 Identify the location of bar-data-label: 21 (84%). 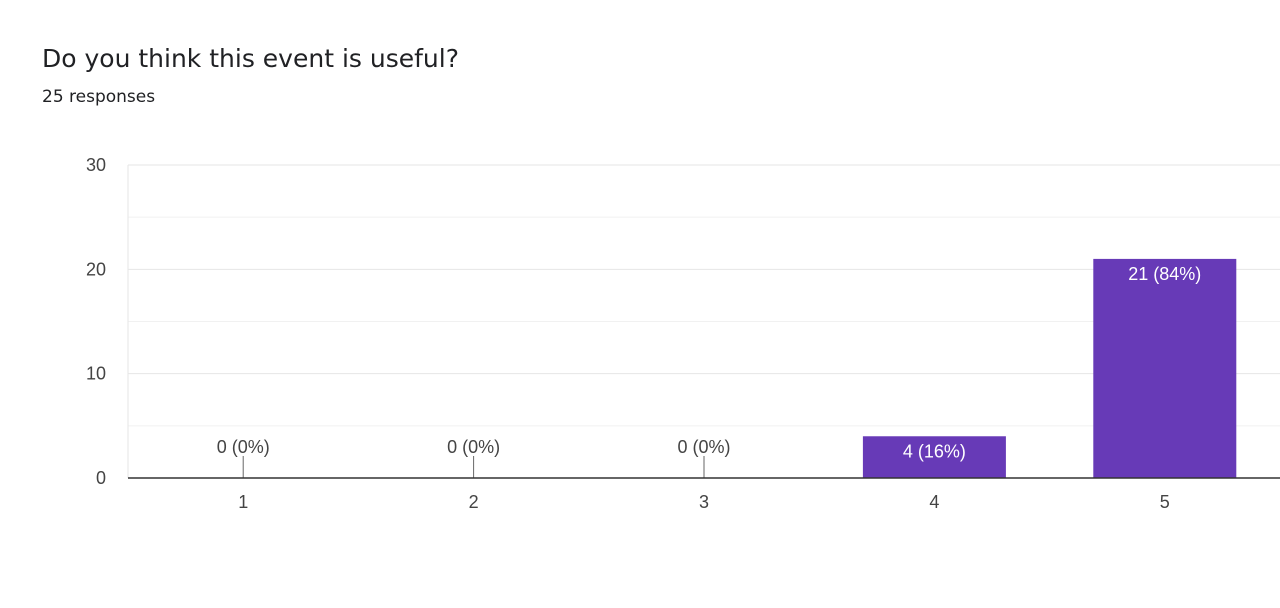
(1164, 274).